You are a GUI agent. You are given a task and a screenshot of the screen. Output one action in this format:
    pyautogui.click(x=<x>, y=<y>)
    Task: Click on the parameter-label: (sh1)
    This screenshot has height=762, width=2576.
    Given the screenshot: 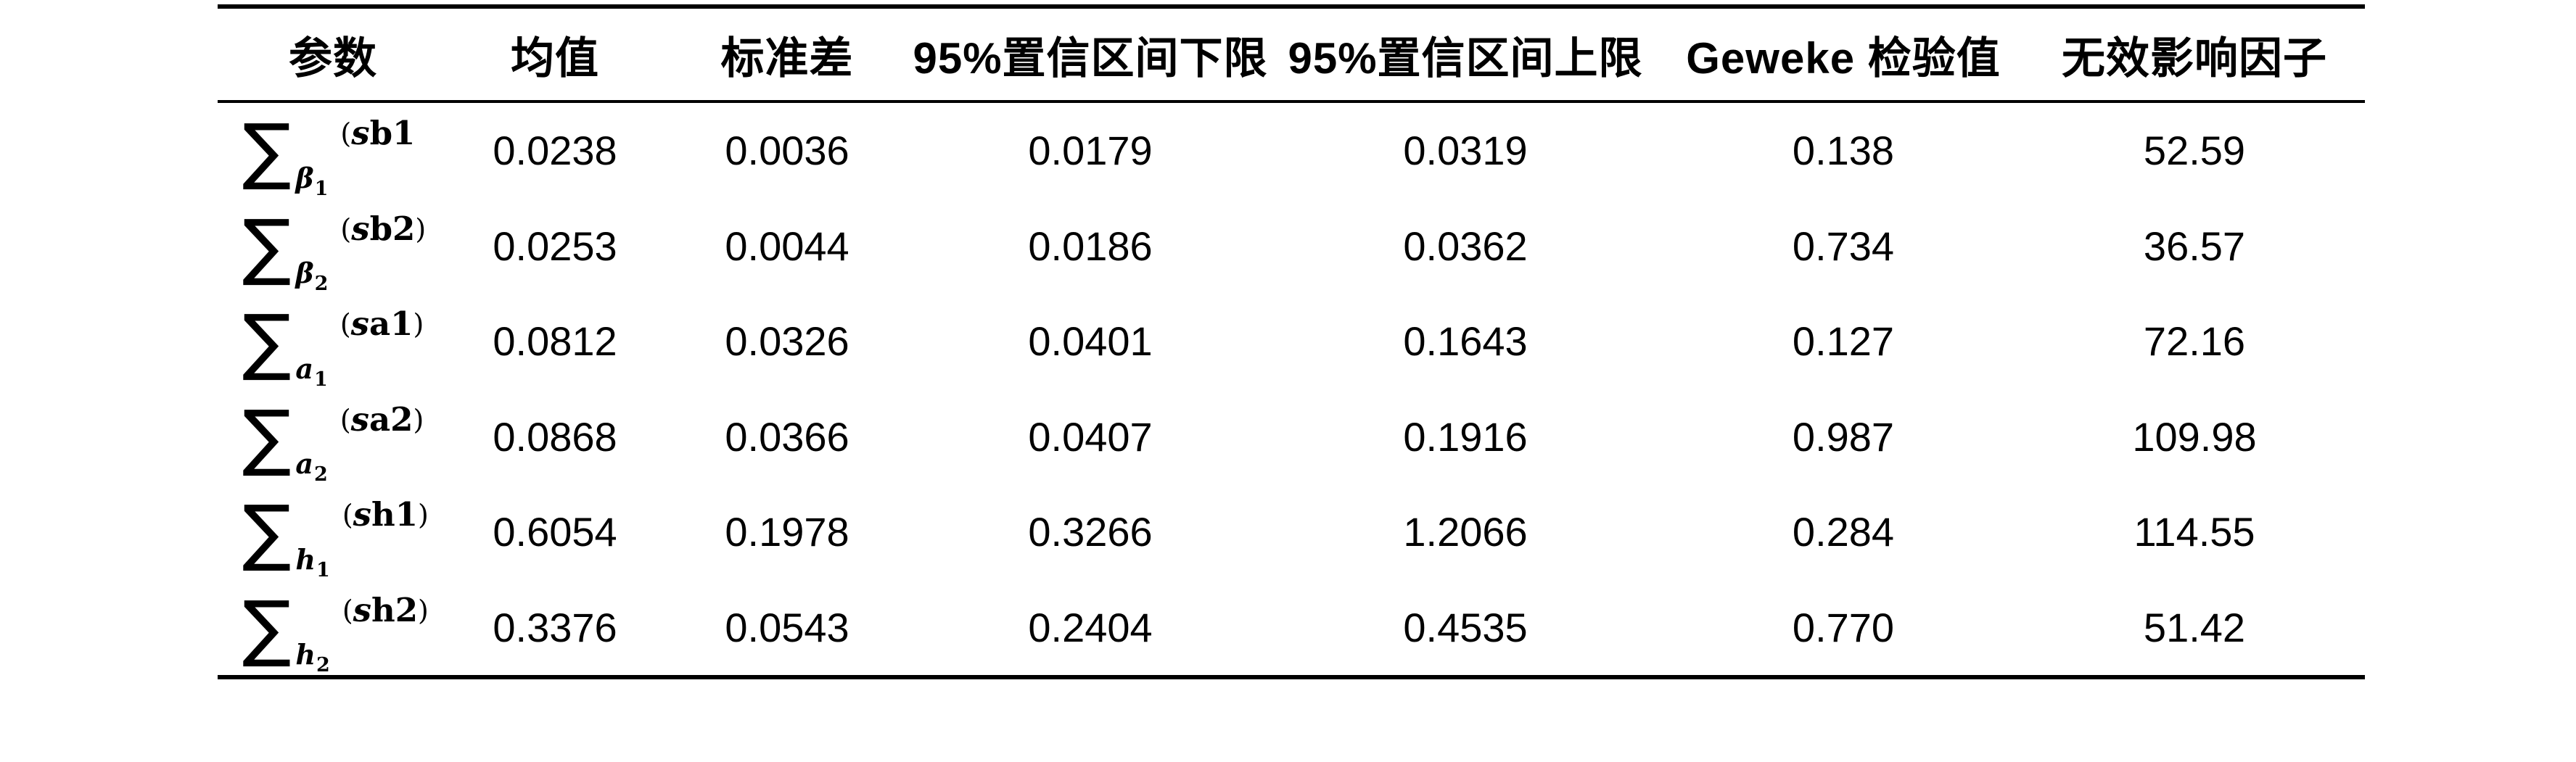 What is the action you would take?
    pyautogui.click(x=385, y=514)
    